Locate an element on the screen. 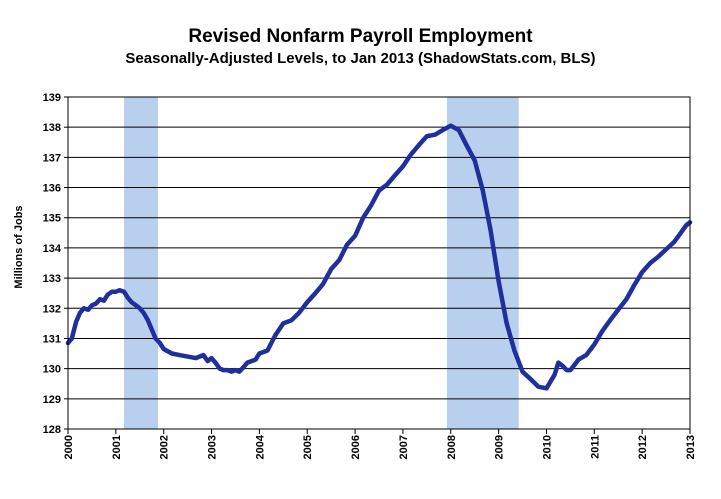  y-tick-label: 137 is located at coordinates (52, 158).